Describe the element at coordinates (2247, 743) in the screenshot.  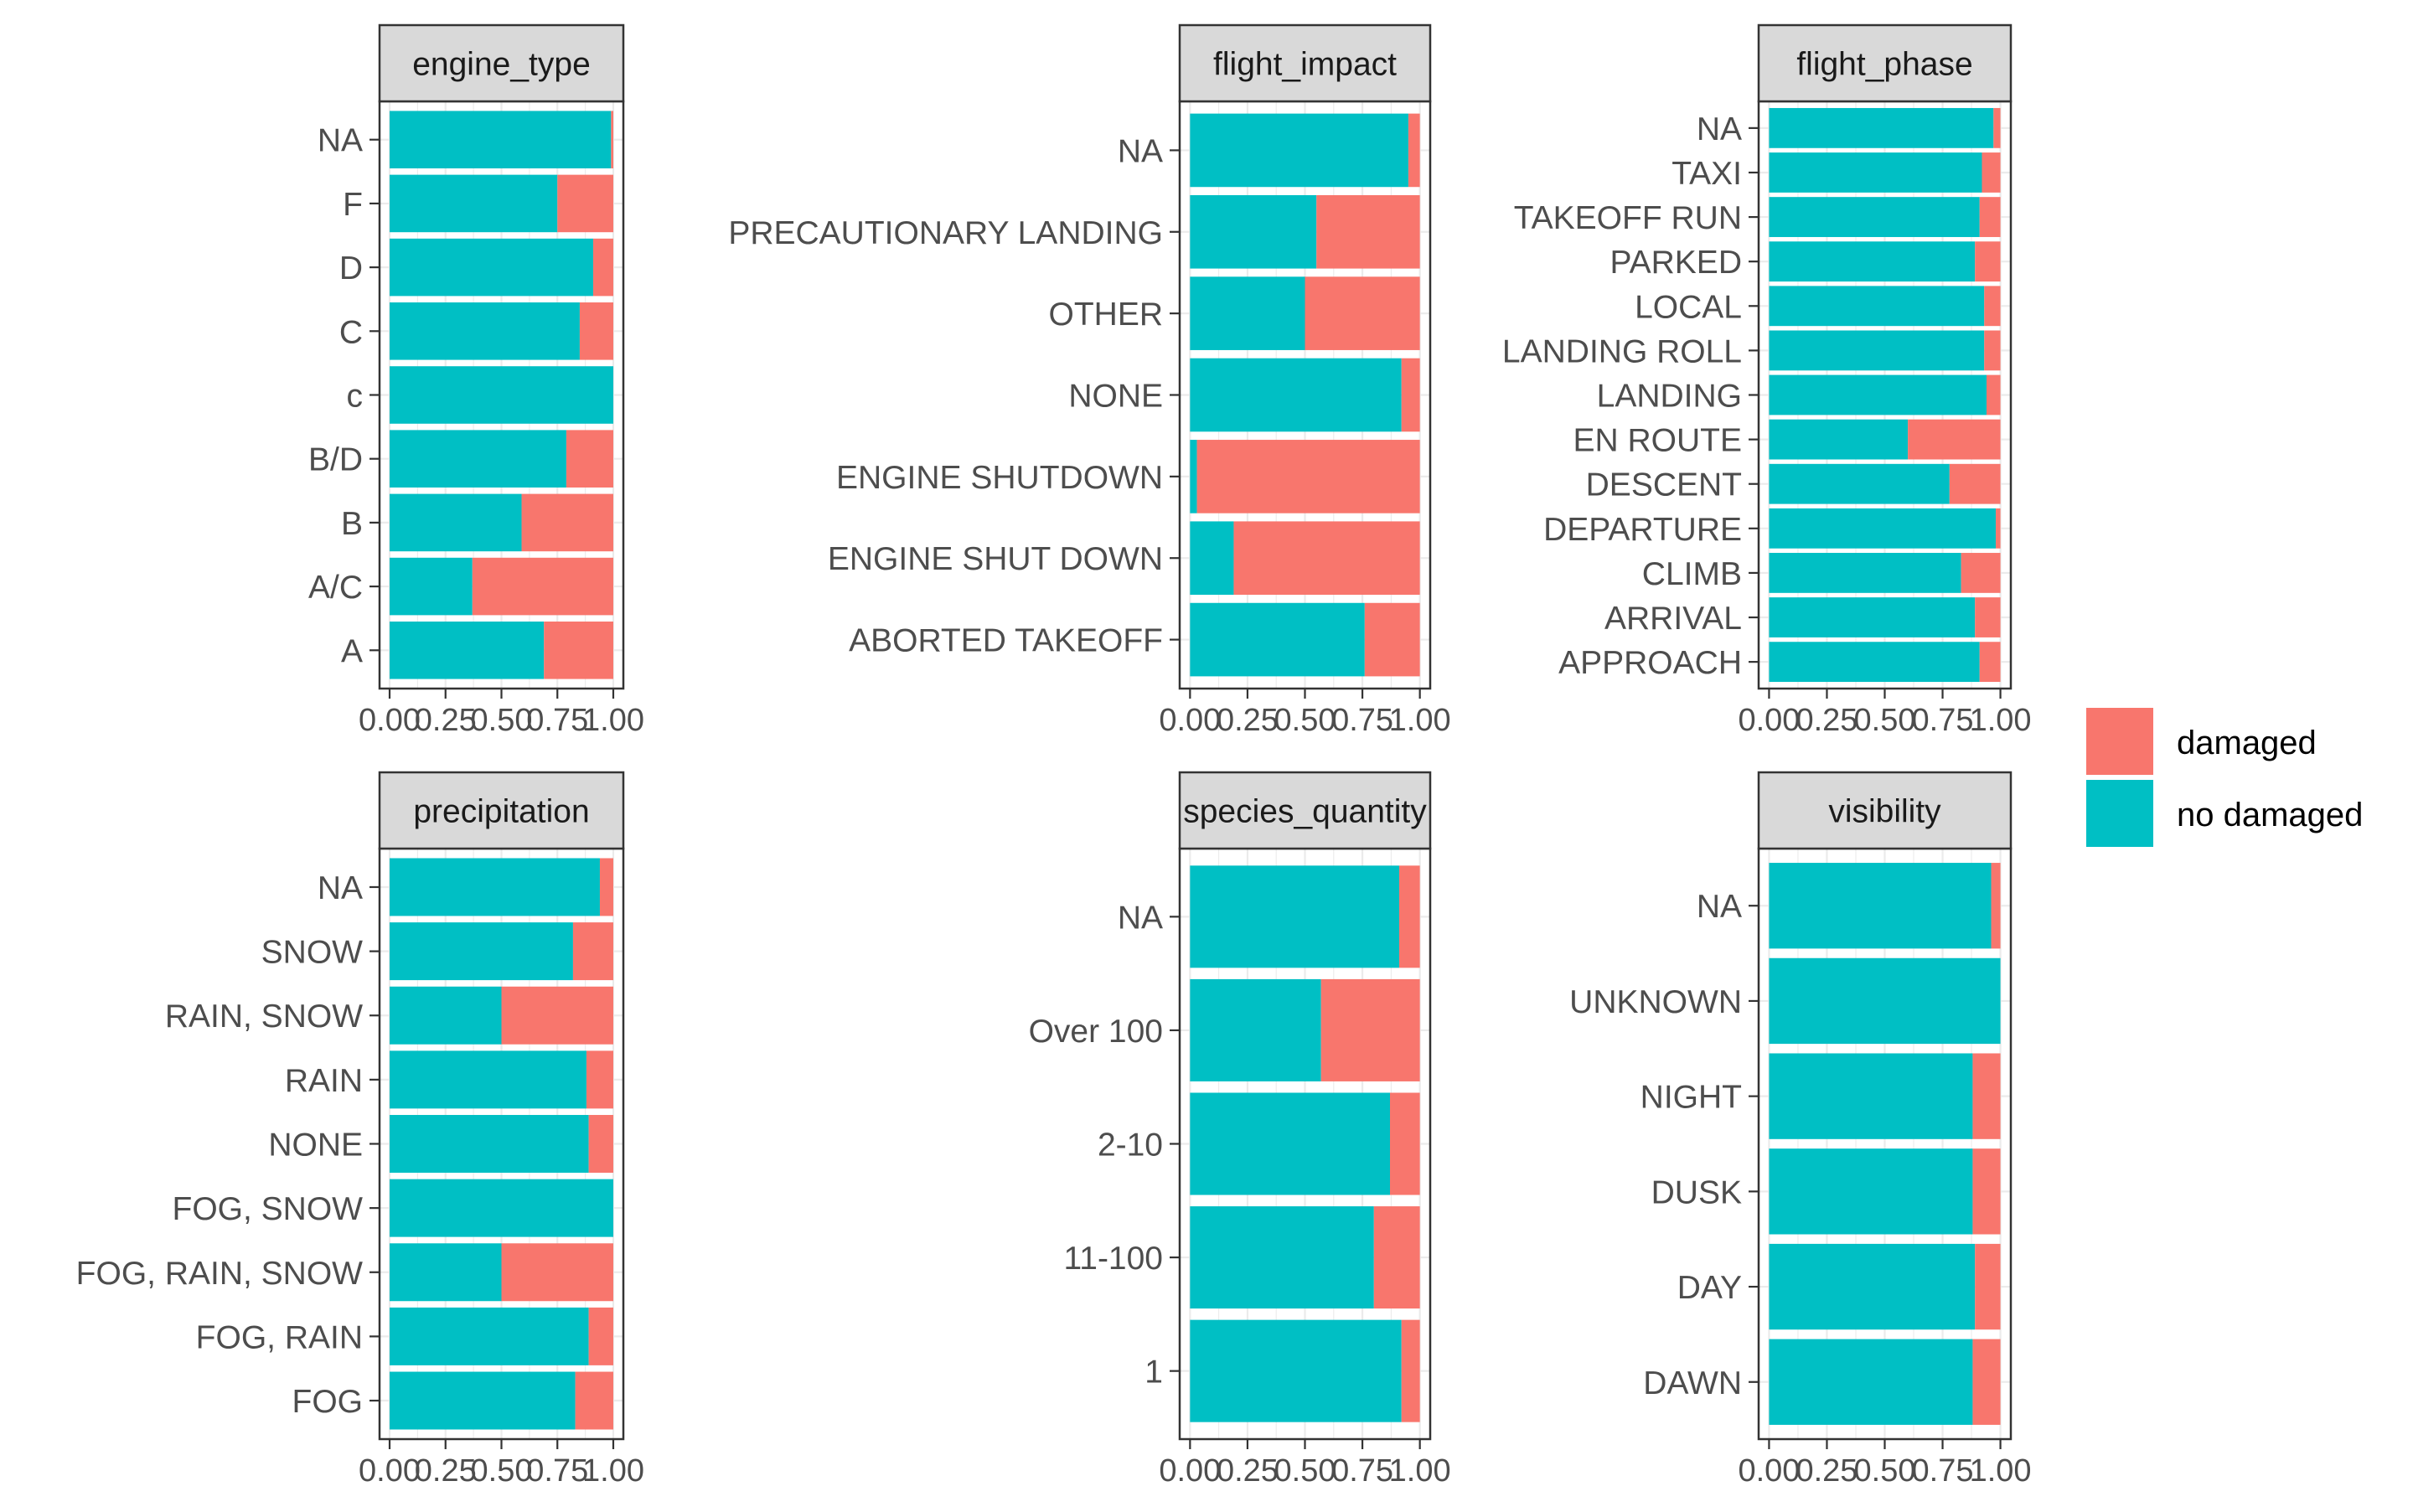
I see `legend-label-damaged: damaged` at that location.